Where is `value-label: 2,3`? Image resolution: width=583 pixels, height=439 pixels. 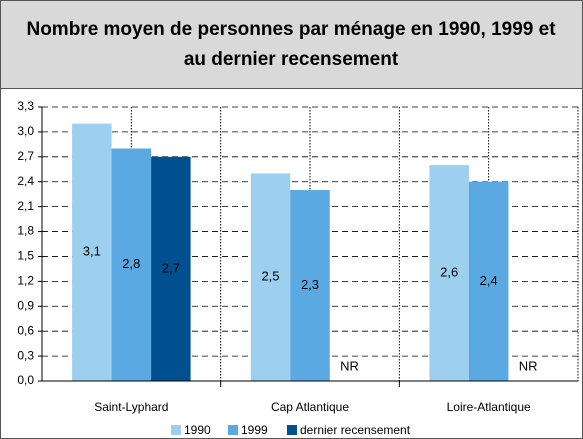 value-label: 2,3 is located at coordinates (310, 284).